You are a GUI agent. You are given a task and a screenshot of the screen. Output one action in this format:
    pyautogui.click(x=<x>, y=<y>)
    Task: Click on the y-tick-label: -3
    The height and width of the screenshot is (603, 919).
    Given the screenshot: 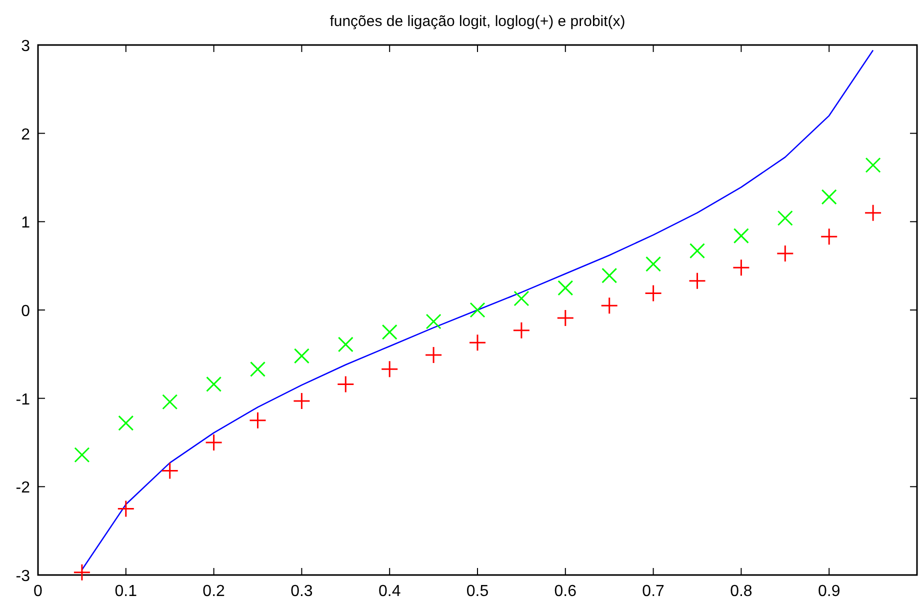 What is the action you would take?
    pyautogui.click(x=23, y=576)
    